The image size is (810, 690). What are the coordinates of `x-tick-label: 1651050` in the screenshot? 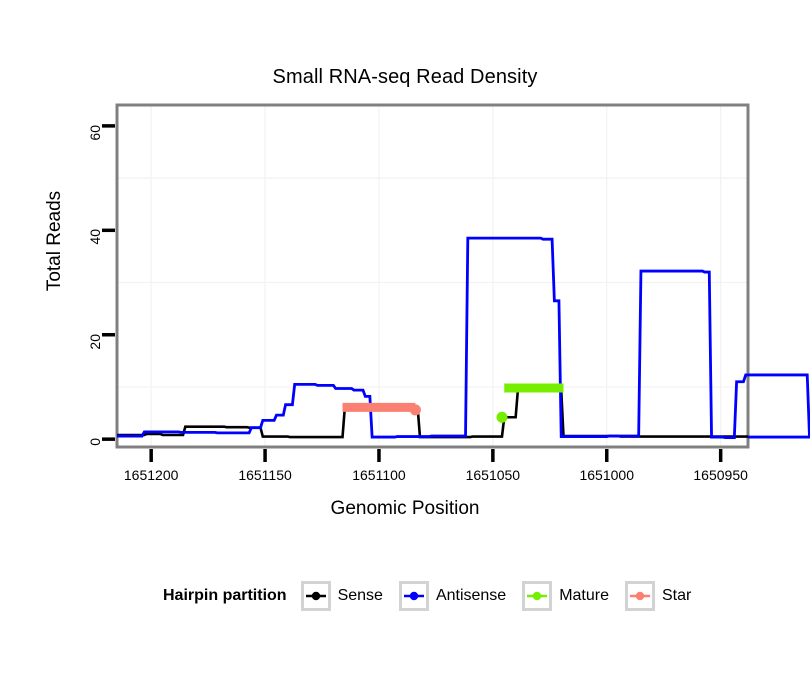 It's located at (493, 475).